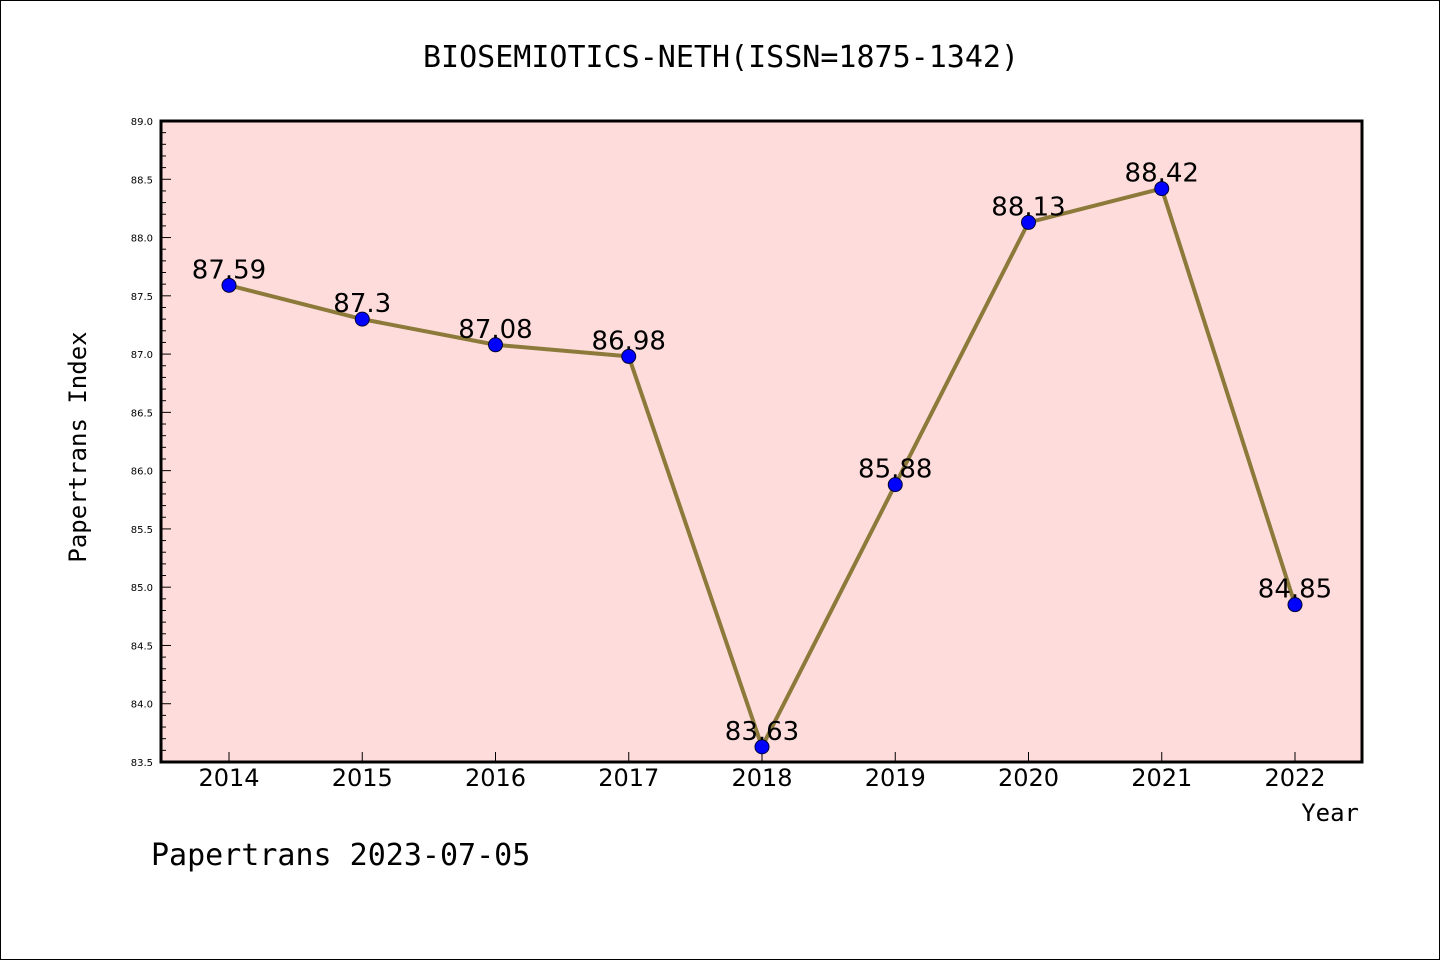 The width and height of the screenshot is (1440, 961). Describe the element at coordinates (1161, 778) in the screenshot. I see `x-tick-label: 2021` at that location.